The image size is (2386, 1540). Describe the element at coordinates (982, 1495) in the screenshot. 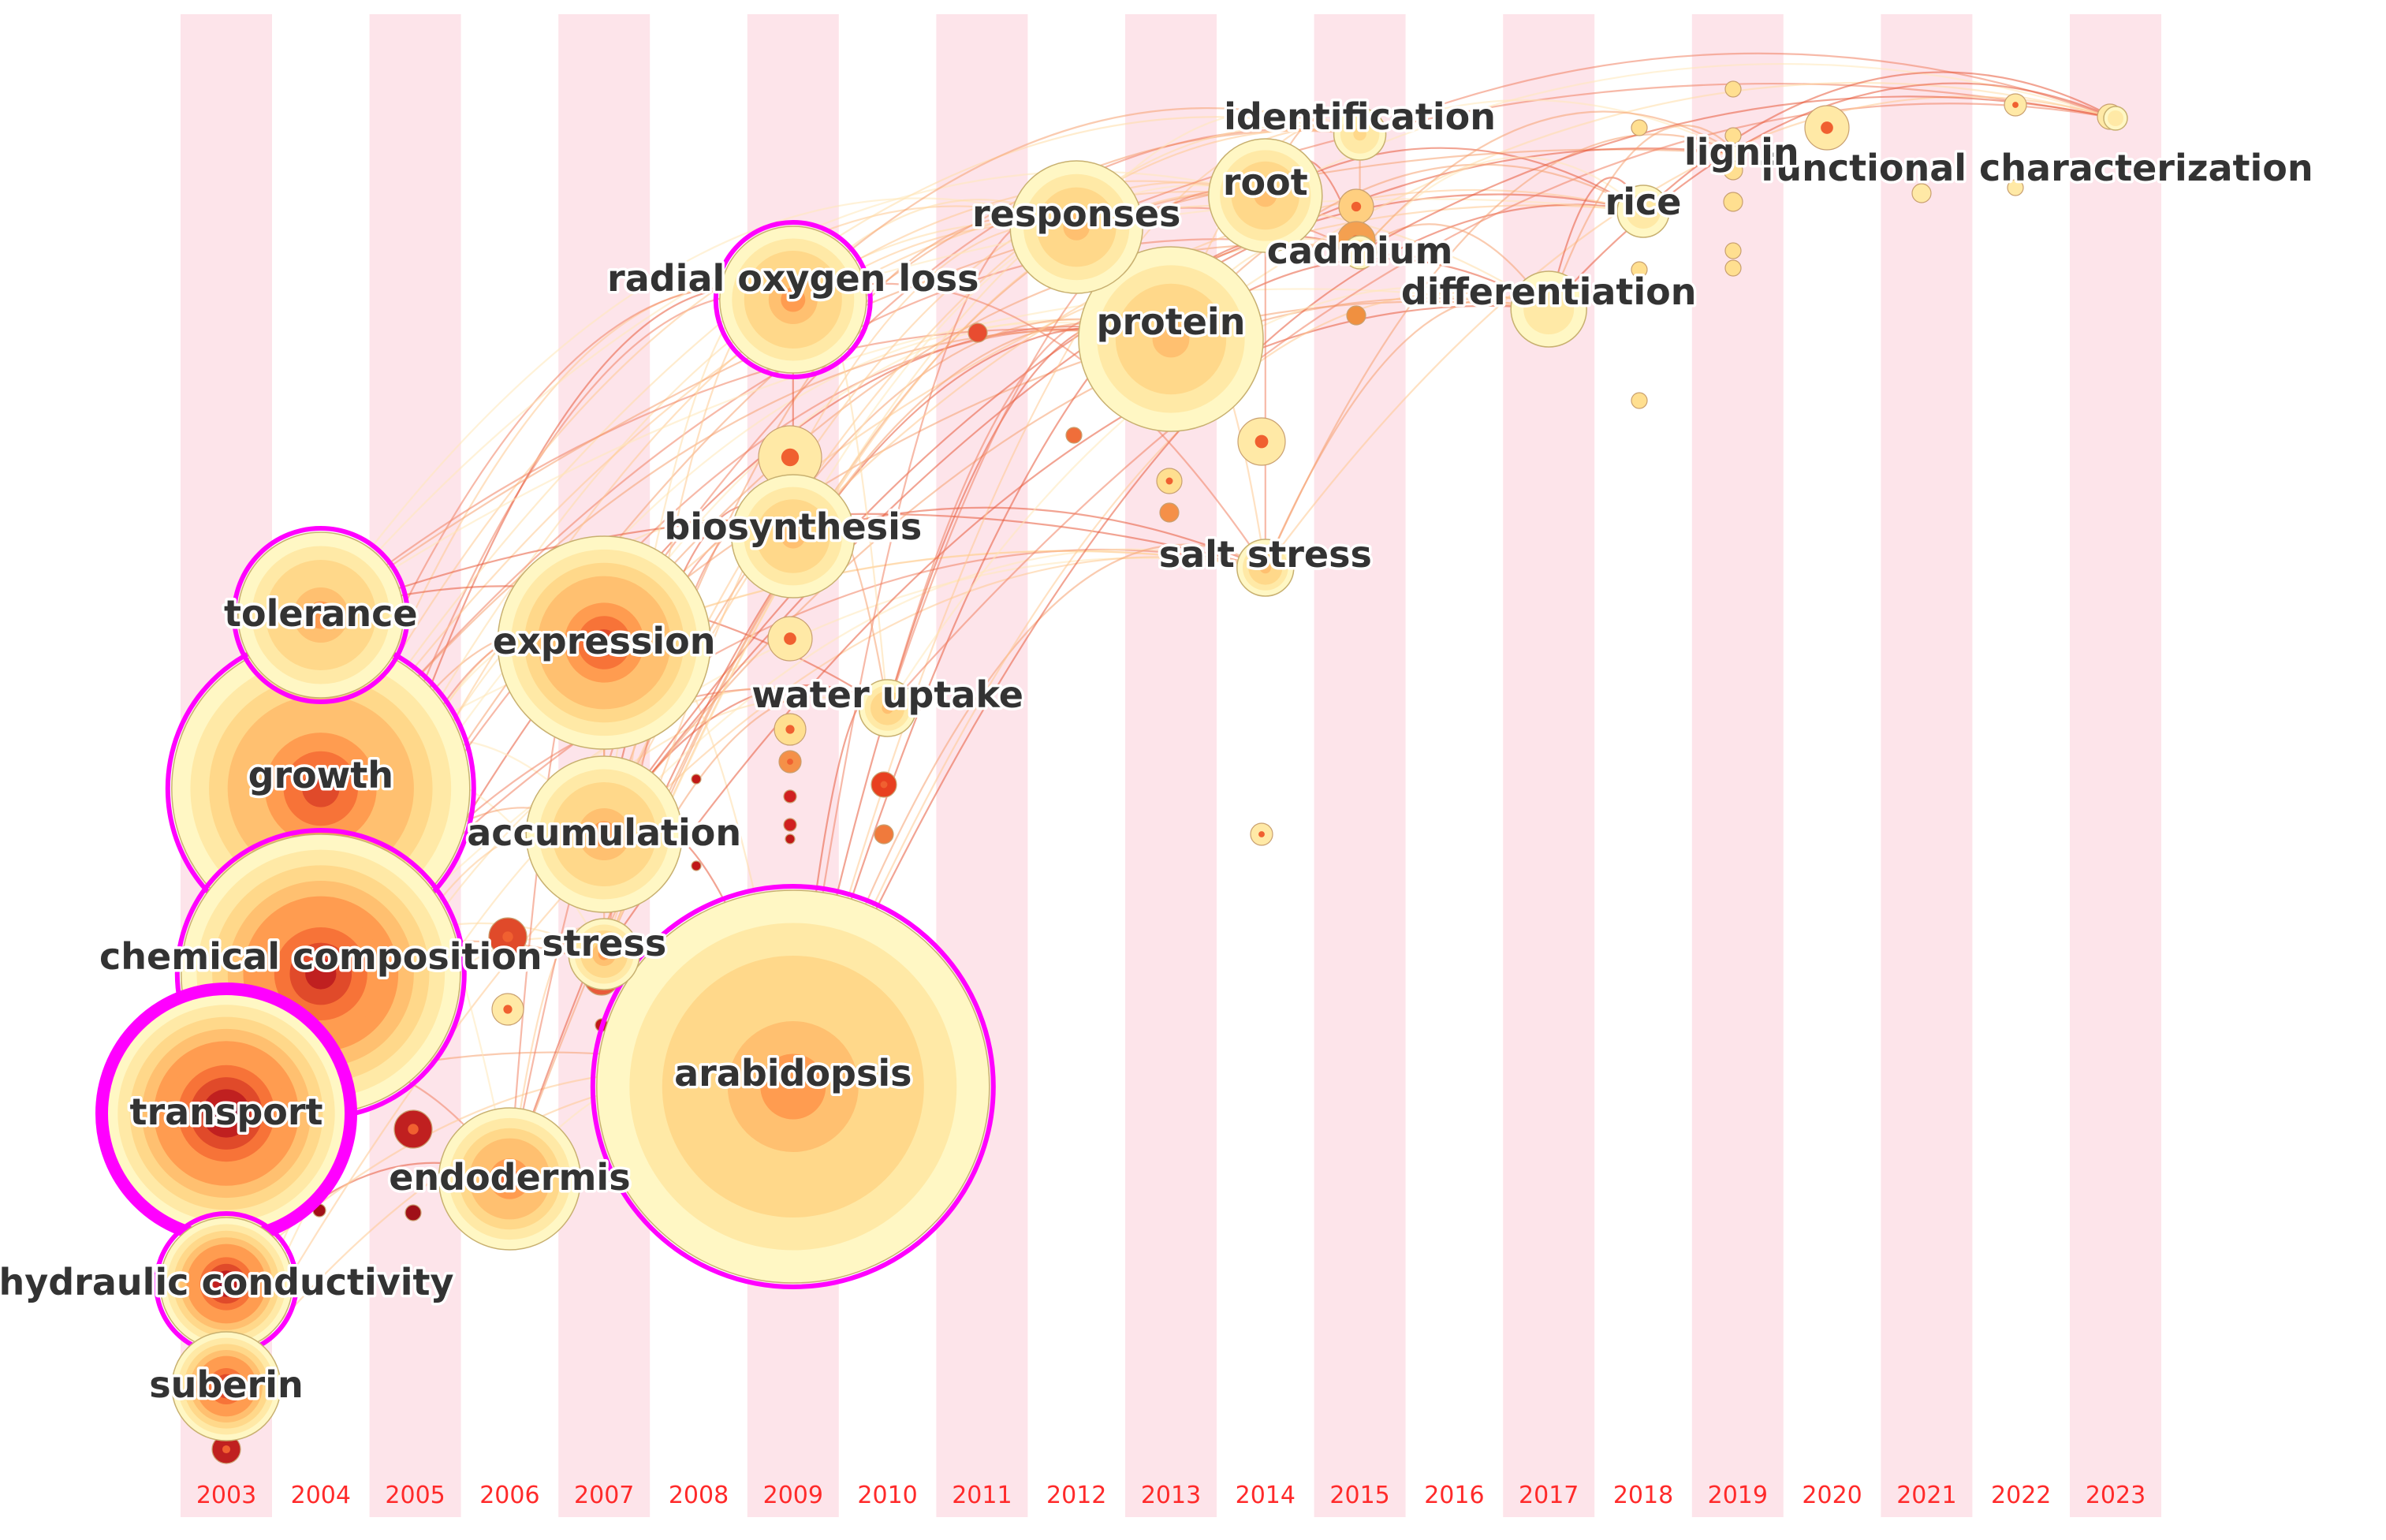

I see `year-label-2011: 2011` at that location.